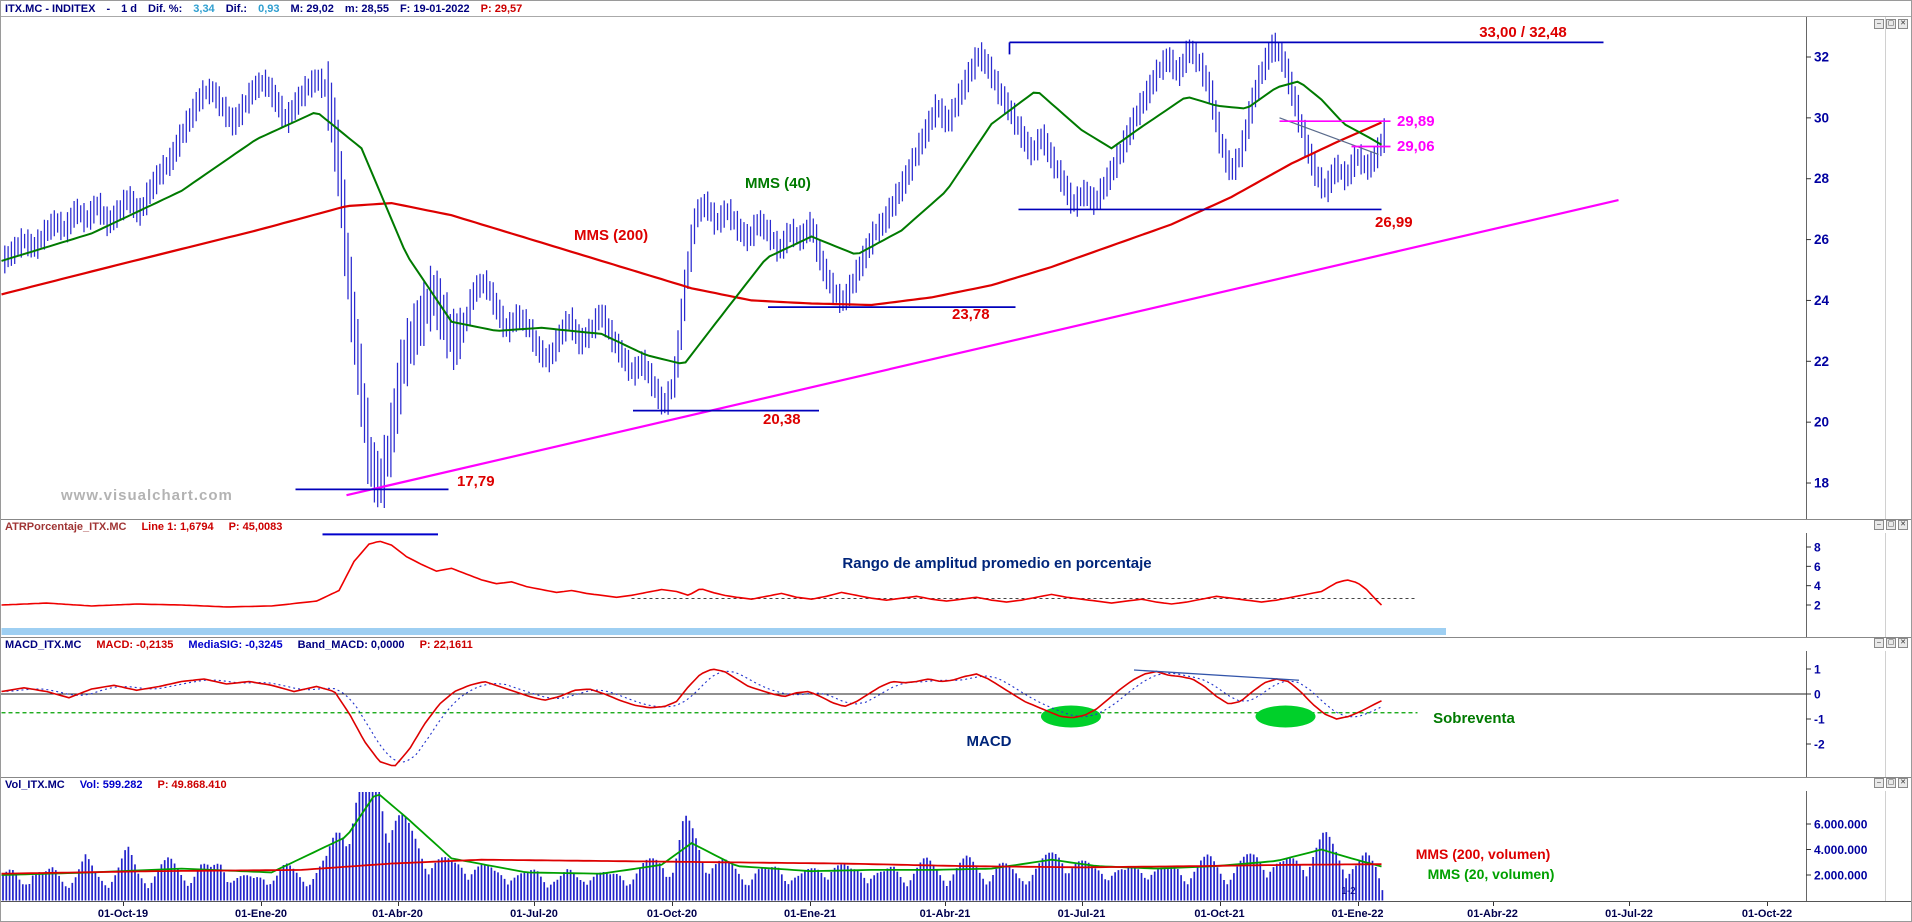  Describe the element at coordinates (672, 914) in the screenshot. I see `x-axis-label: 01-Oct-20` at that location.